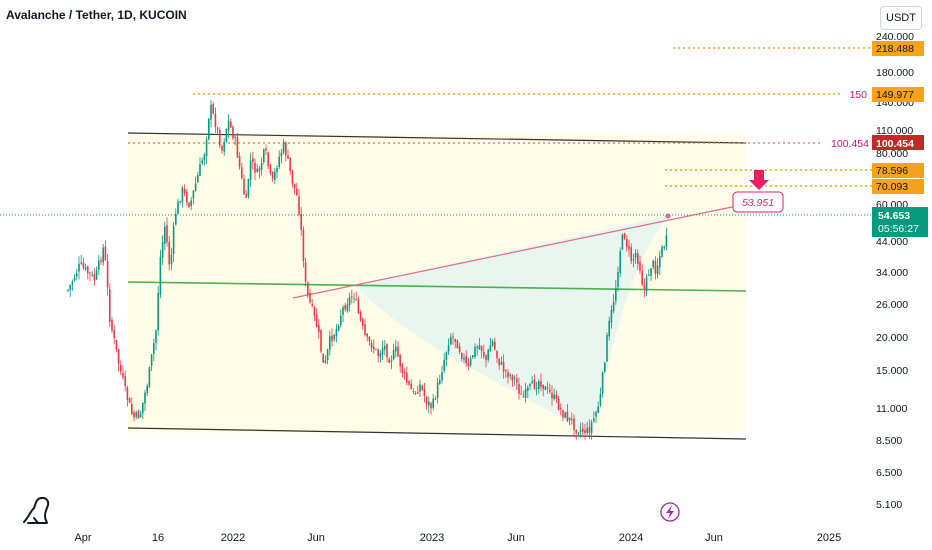 This screenshot has width=932, height=550. Describe the element at coordinates (891, 409) in the screenshot. I see `y-tick: 11.000` at that location.